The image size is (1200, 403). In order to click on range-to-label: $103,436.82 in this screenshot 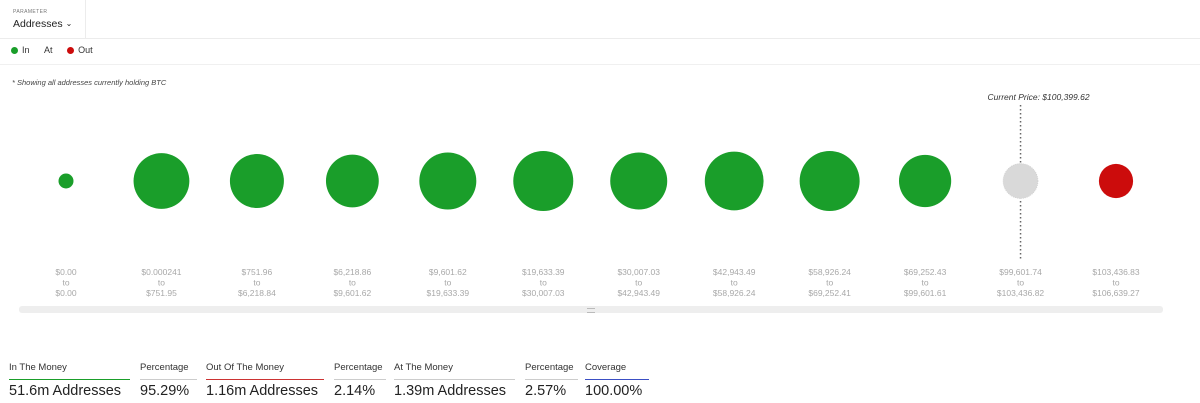, I will do `click(1021, 293)`.